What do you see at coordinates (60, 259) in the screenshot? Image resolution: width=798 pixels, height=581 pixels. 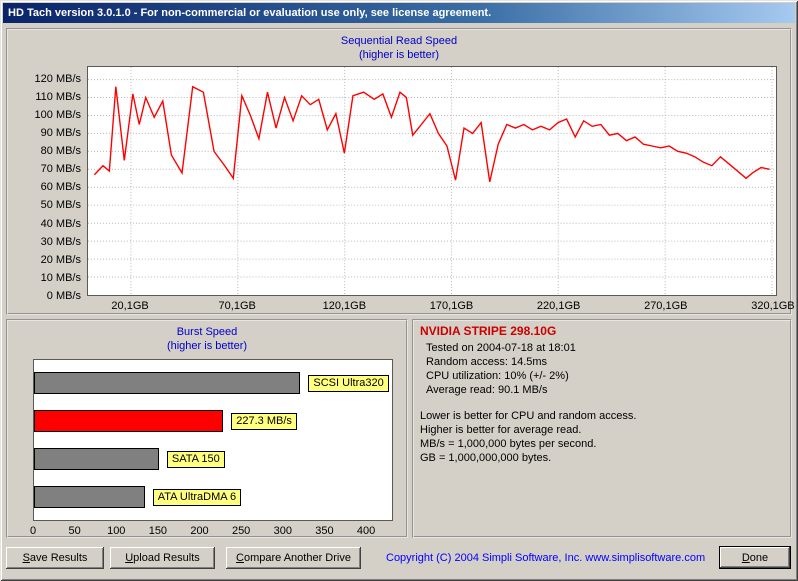 I see `y-axis-tick-label: 20 MB/s` at bounding box center [60, 259].